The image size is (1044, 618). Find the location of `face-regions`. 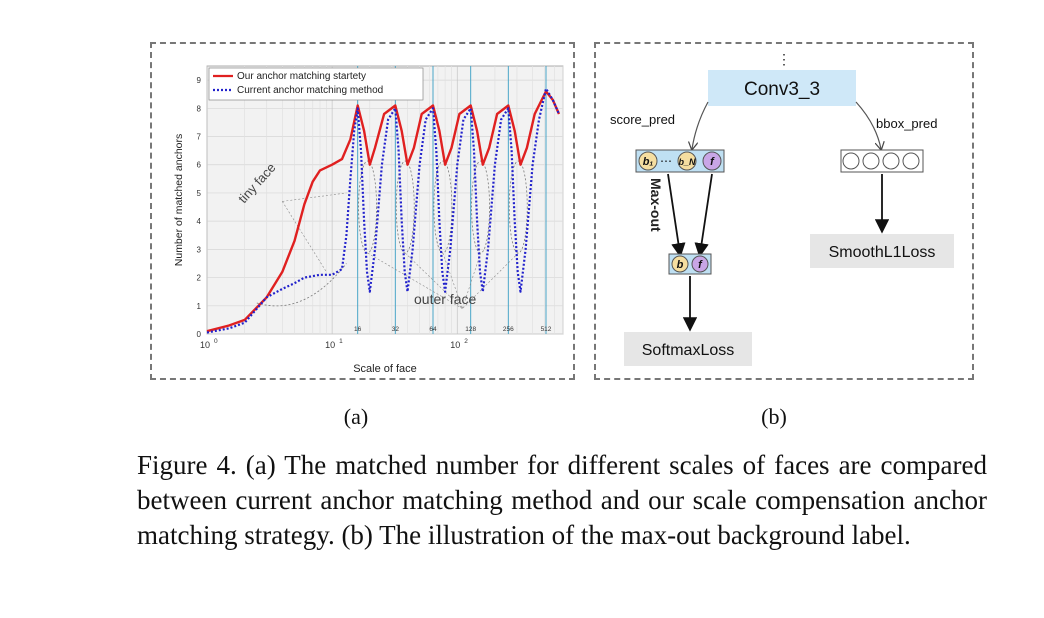

face-regions is located at coordinates (392, 234).